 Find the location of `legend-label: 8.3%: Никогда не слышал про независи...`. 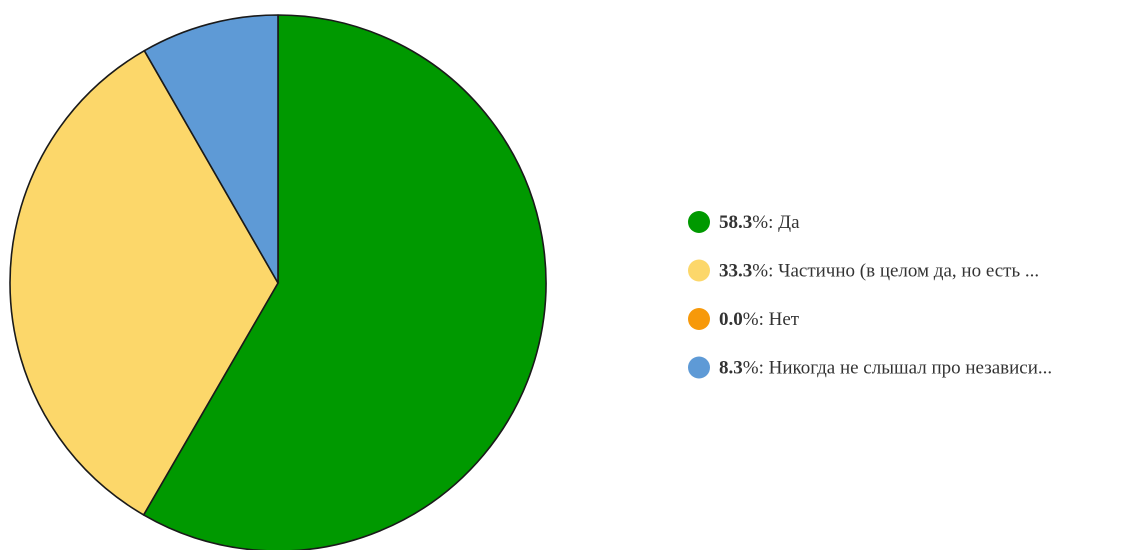

legend-label: 8.3%: Никогда не слышал про независи... is located at coordinates (885, 368).